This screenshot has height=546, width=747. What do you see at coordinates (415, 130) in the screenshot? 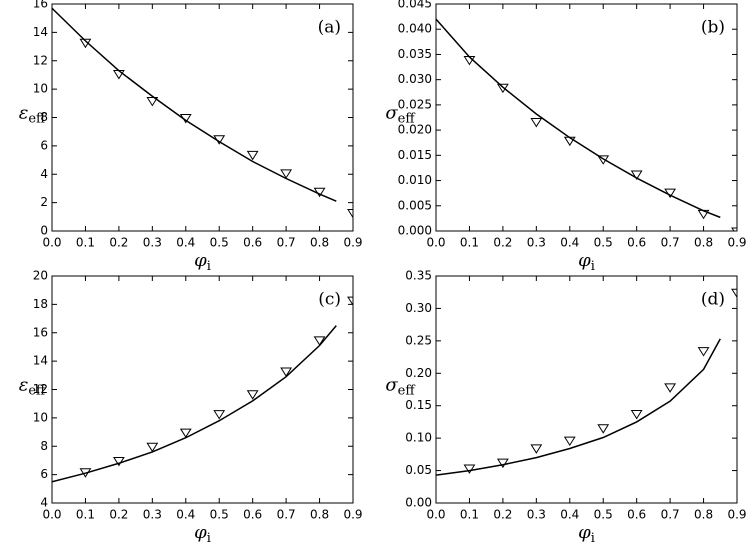
I see `y-tick-label: 0.020` at bounding box center [415, 130].